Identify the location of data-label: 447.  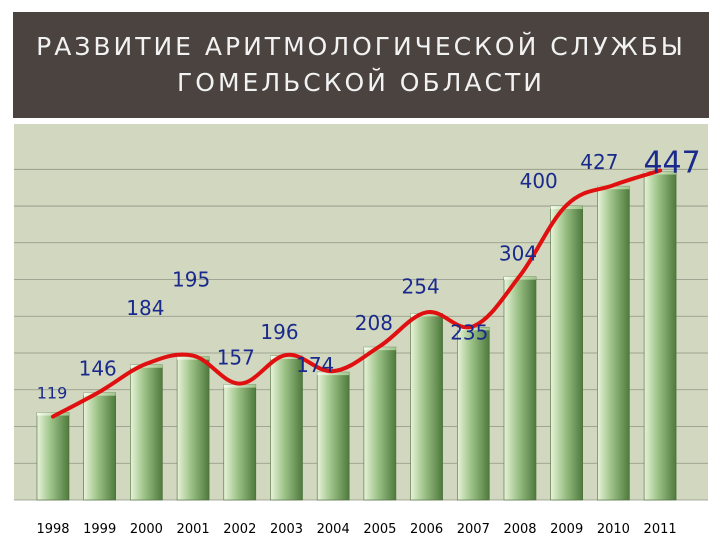
(671, 163).